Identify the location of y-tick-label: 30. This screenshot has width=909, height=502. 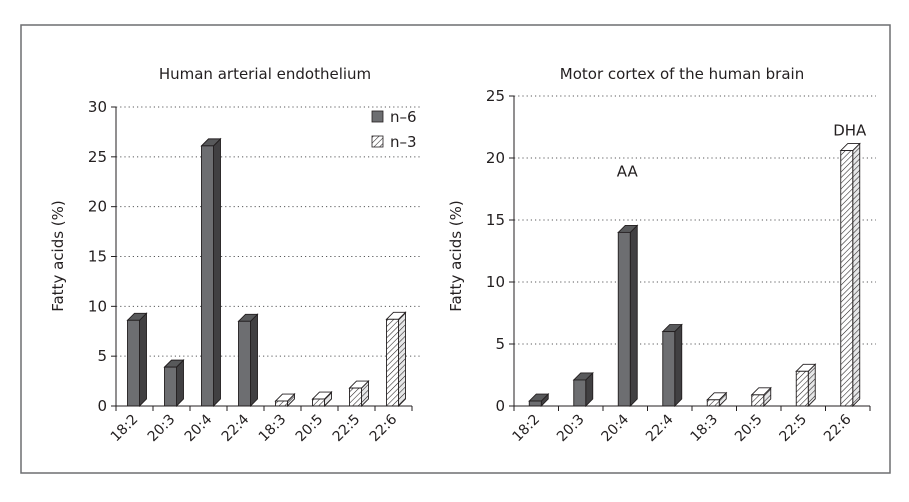
(97, 107).